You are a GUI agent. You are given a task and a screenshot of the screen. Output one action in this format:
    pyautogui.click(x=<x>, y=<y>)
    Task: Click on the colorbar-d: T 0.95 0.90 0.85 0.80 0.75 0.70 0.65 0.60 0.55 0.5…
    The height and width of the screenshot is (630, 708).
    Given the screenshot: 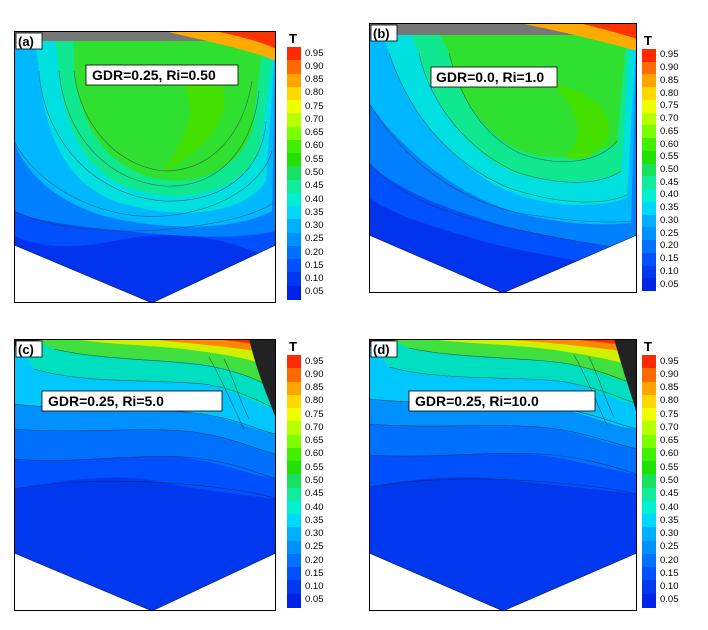 What is the action you would take?
    pyautogui.click(x=668, y=475)
    